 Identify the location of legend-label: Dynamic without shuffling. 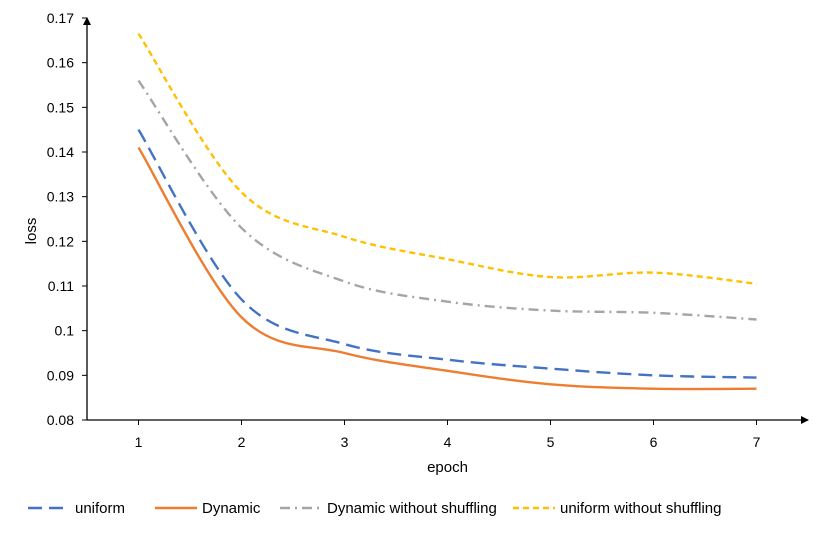
(412, 508).